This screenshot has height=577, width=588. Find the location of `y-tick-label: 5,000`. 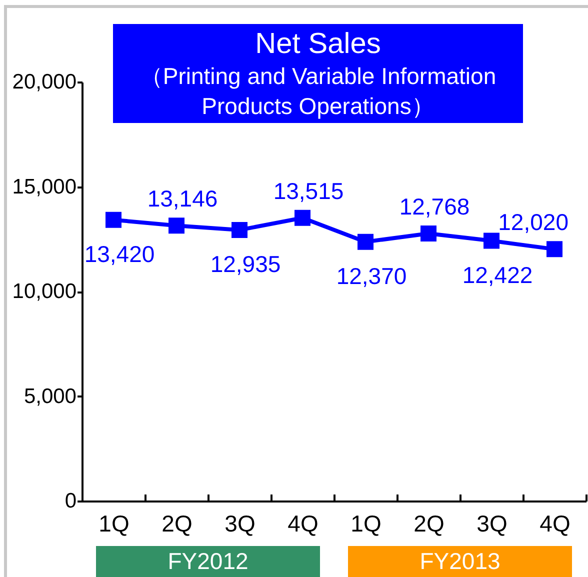

y-tick-label: 5,000 is located at coordinates (50, 396).